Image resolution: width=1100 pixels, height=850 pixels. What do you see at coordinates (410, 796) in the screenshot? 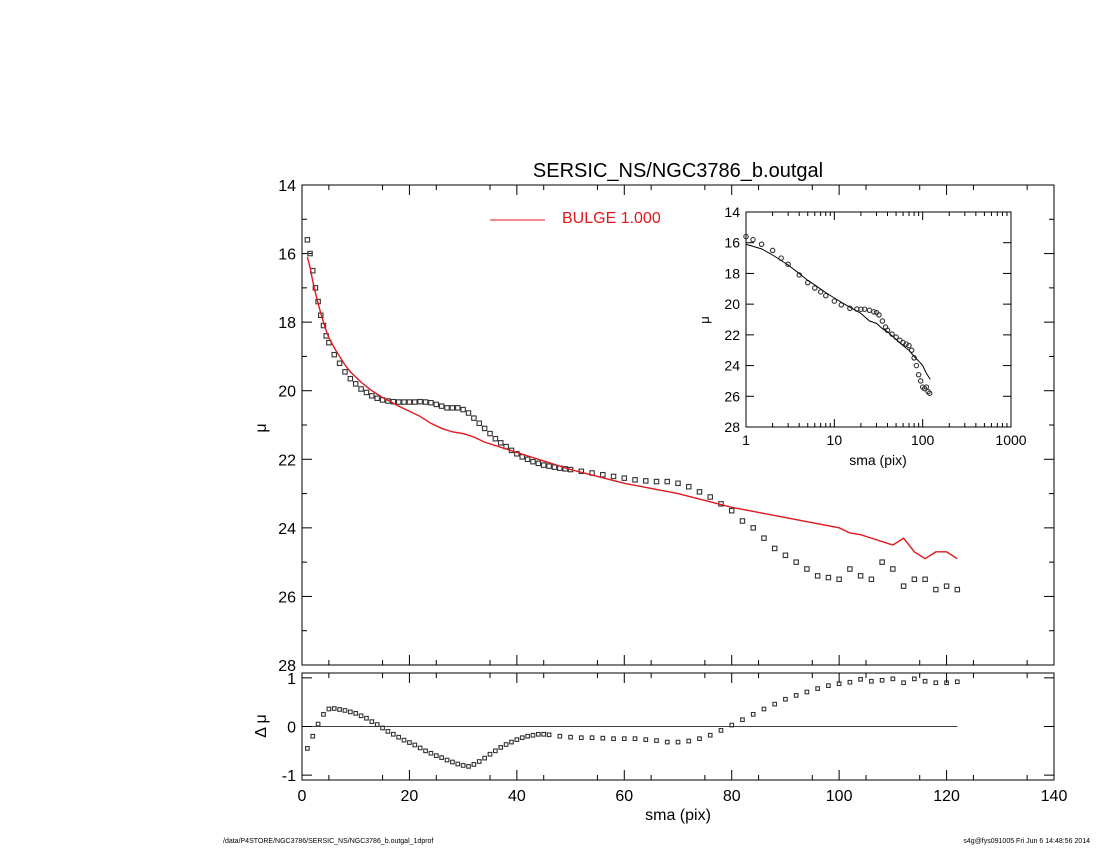
I see `residual-x-tick-label: 20` at bounding box center [410, 796].